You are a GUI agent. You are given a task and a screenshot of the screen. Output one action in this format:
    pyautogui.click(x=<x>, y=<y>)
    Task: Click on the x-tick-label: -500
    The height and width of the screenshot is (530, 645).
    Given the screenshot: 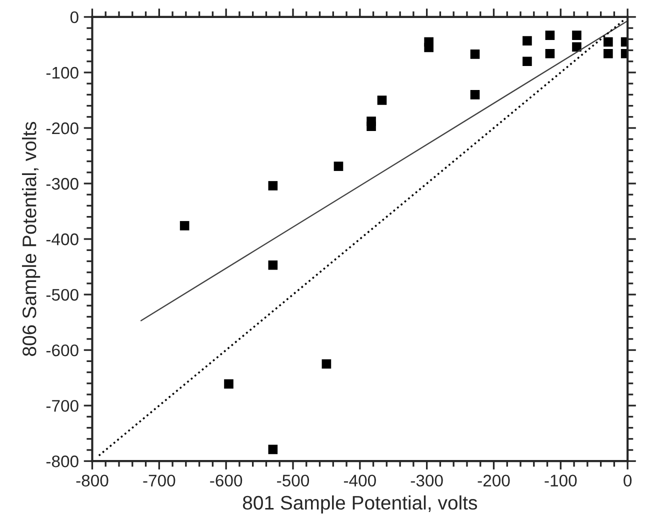 What is the action you would take?
    pyautogui.click(x=293, y=480)
    